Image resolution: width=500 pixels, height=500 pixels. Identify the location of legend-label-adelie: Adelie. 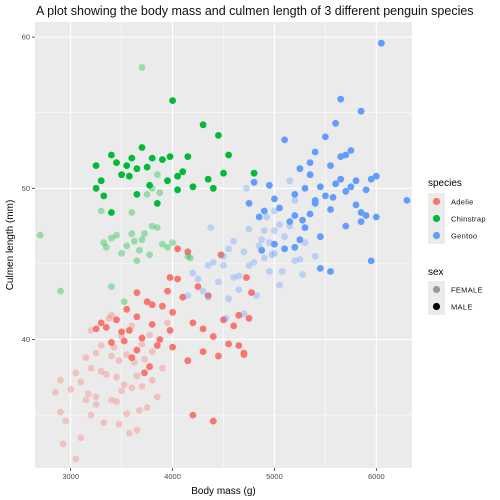
(462, 202).